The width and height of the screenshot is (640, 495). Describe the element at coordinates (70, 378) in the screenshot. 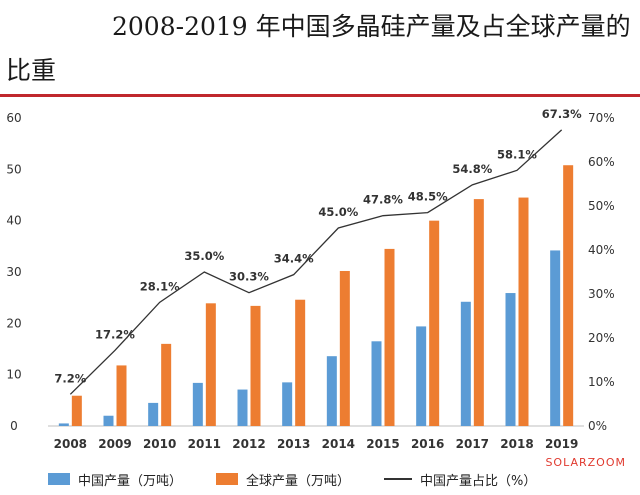

I see `share-data-label: 7.2%` at that location.